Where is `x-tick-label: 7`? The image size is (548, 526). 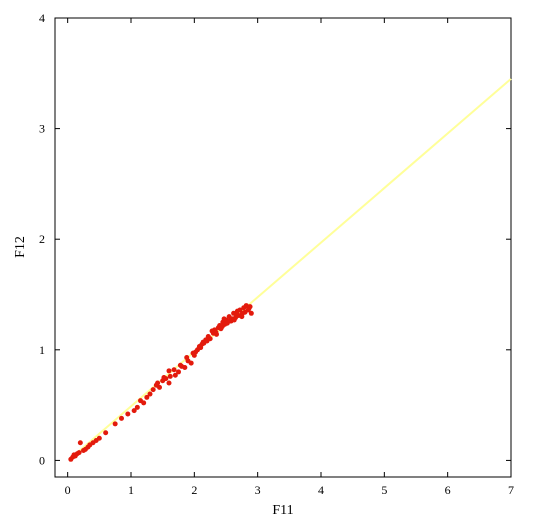
x-tick-label: 7 is located at coordinates (511, 490).